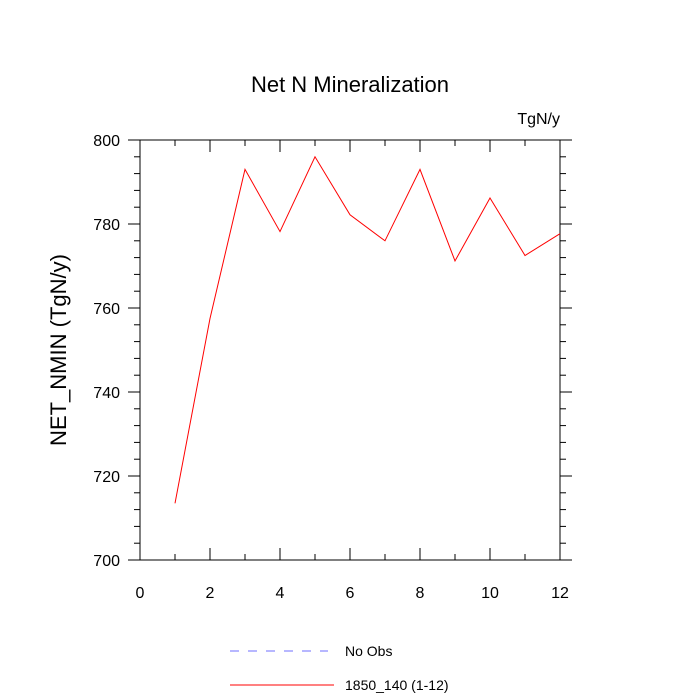 This screenshot has height=700, width=700. I want to click on x-tick-label: 6, so click(350, 593).